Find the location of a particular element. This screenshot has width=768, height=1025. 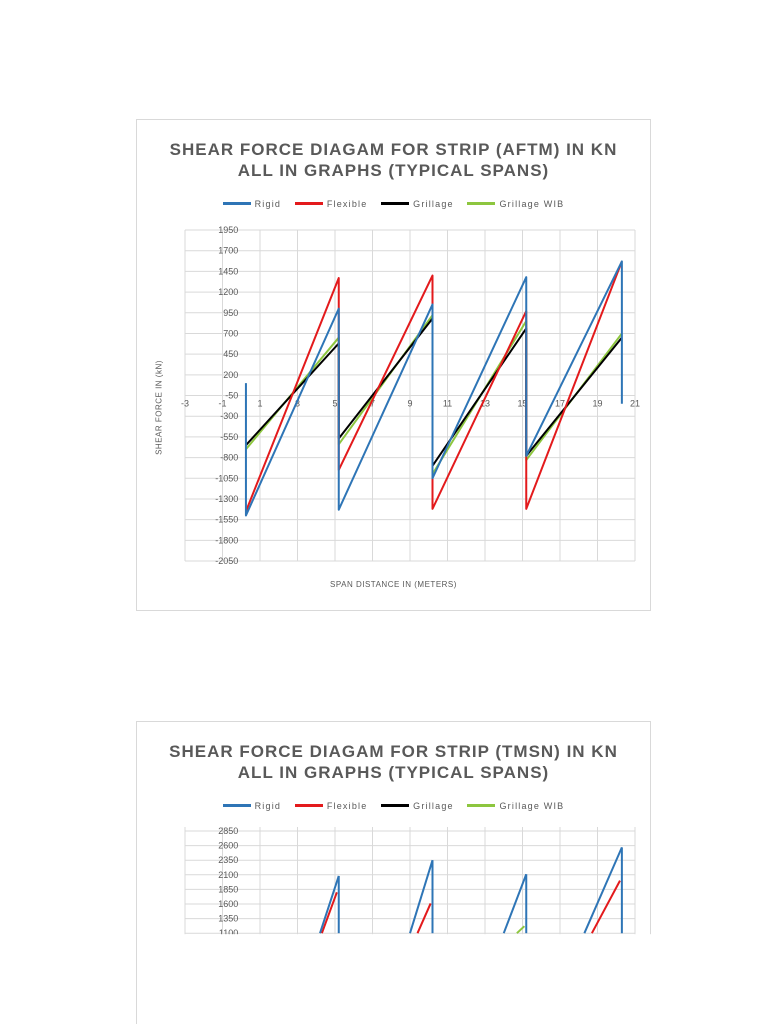

svg-text: 17 is located at coordinates (560, 404).